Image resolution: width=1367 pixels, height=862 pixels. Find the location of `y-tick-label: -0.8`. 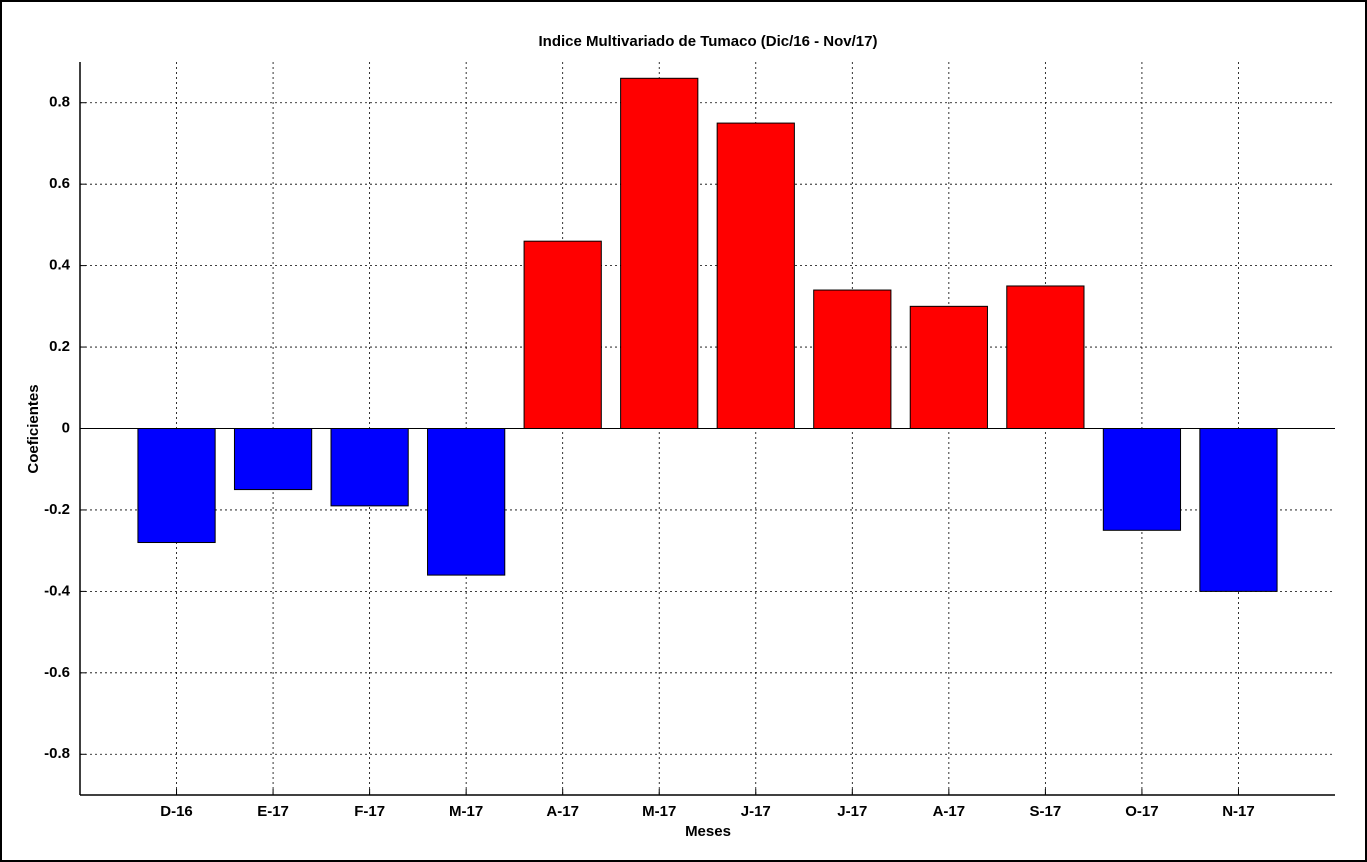

y-tick-label: -0.8 is located at coordinates (57, 753).